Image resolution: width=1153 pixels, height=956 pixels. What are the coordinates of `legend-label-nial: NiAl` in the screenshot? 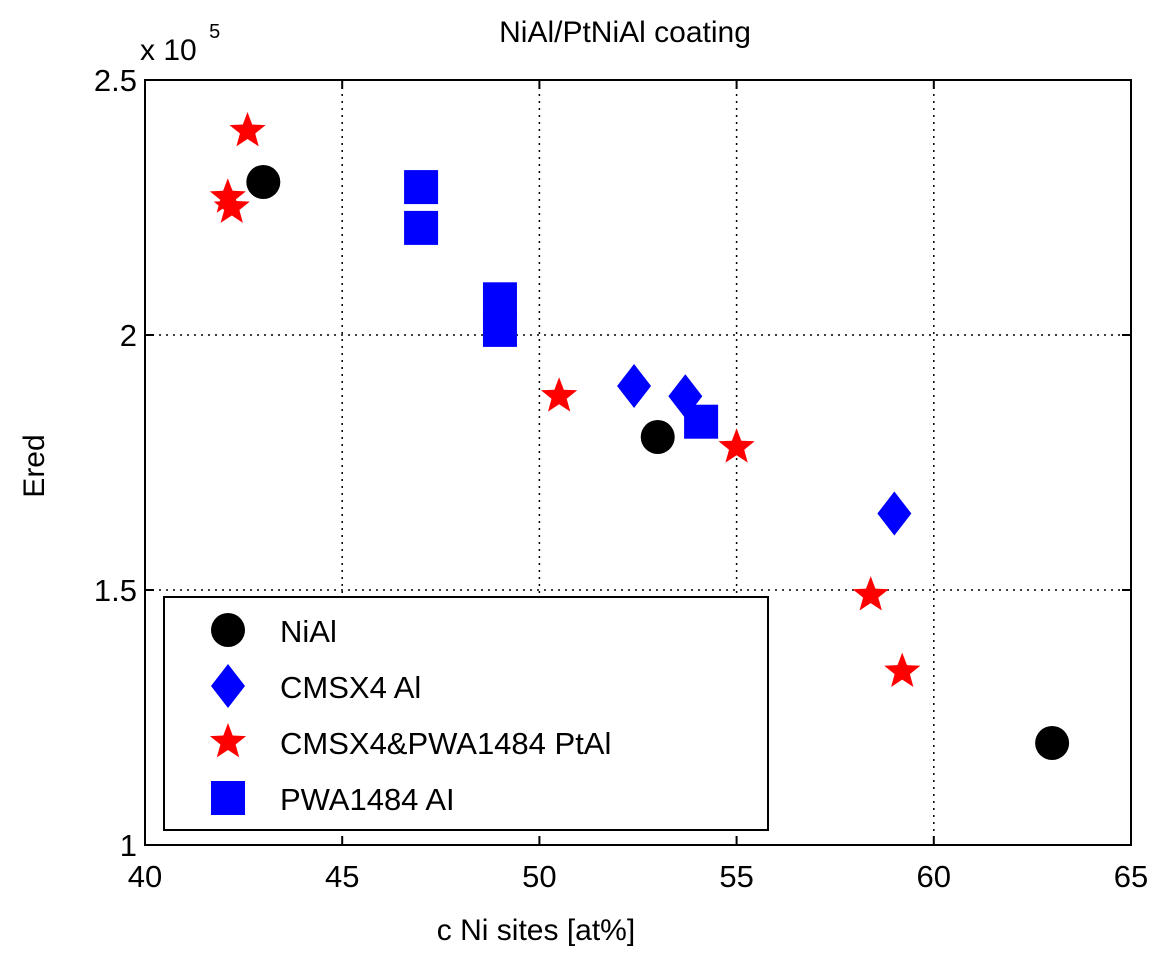 It's located at (308, 631).